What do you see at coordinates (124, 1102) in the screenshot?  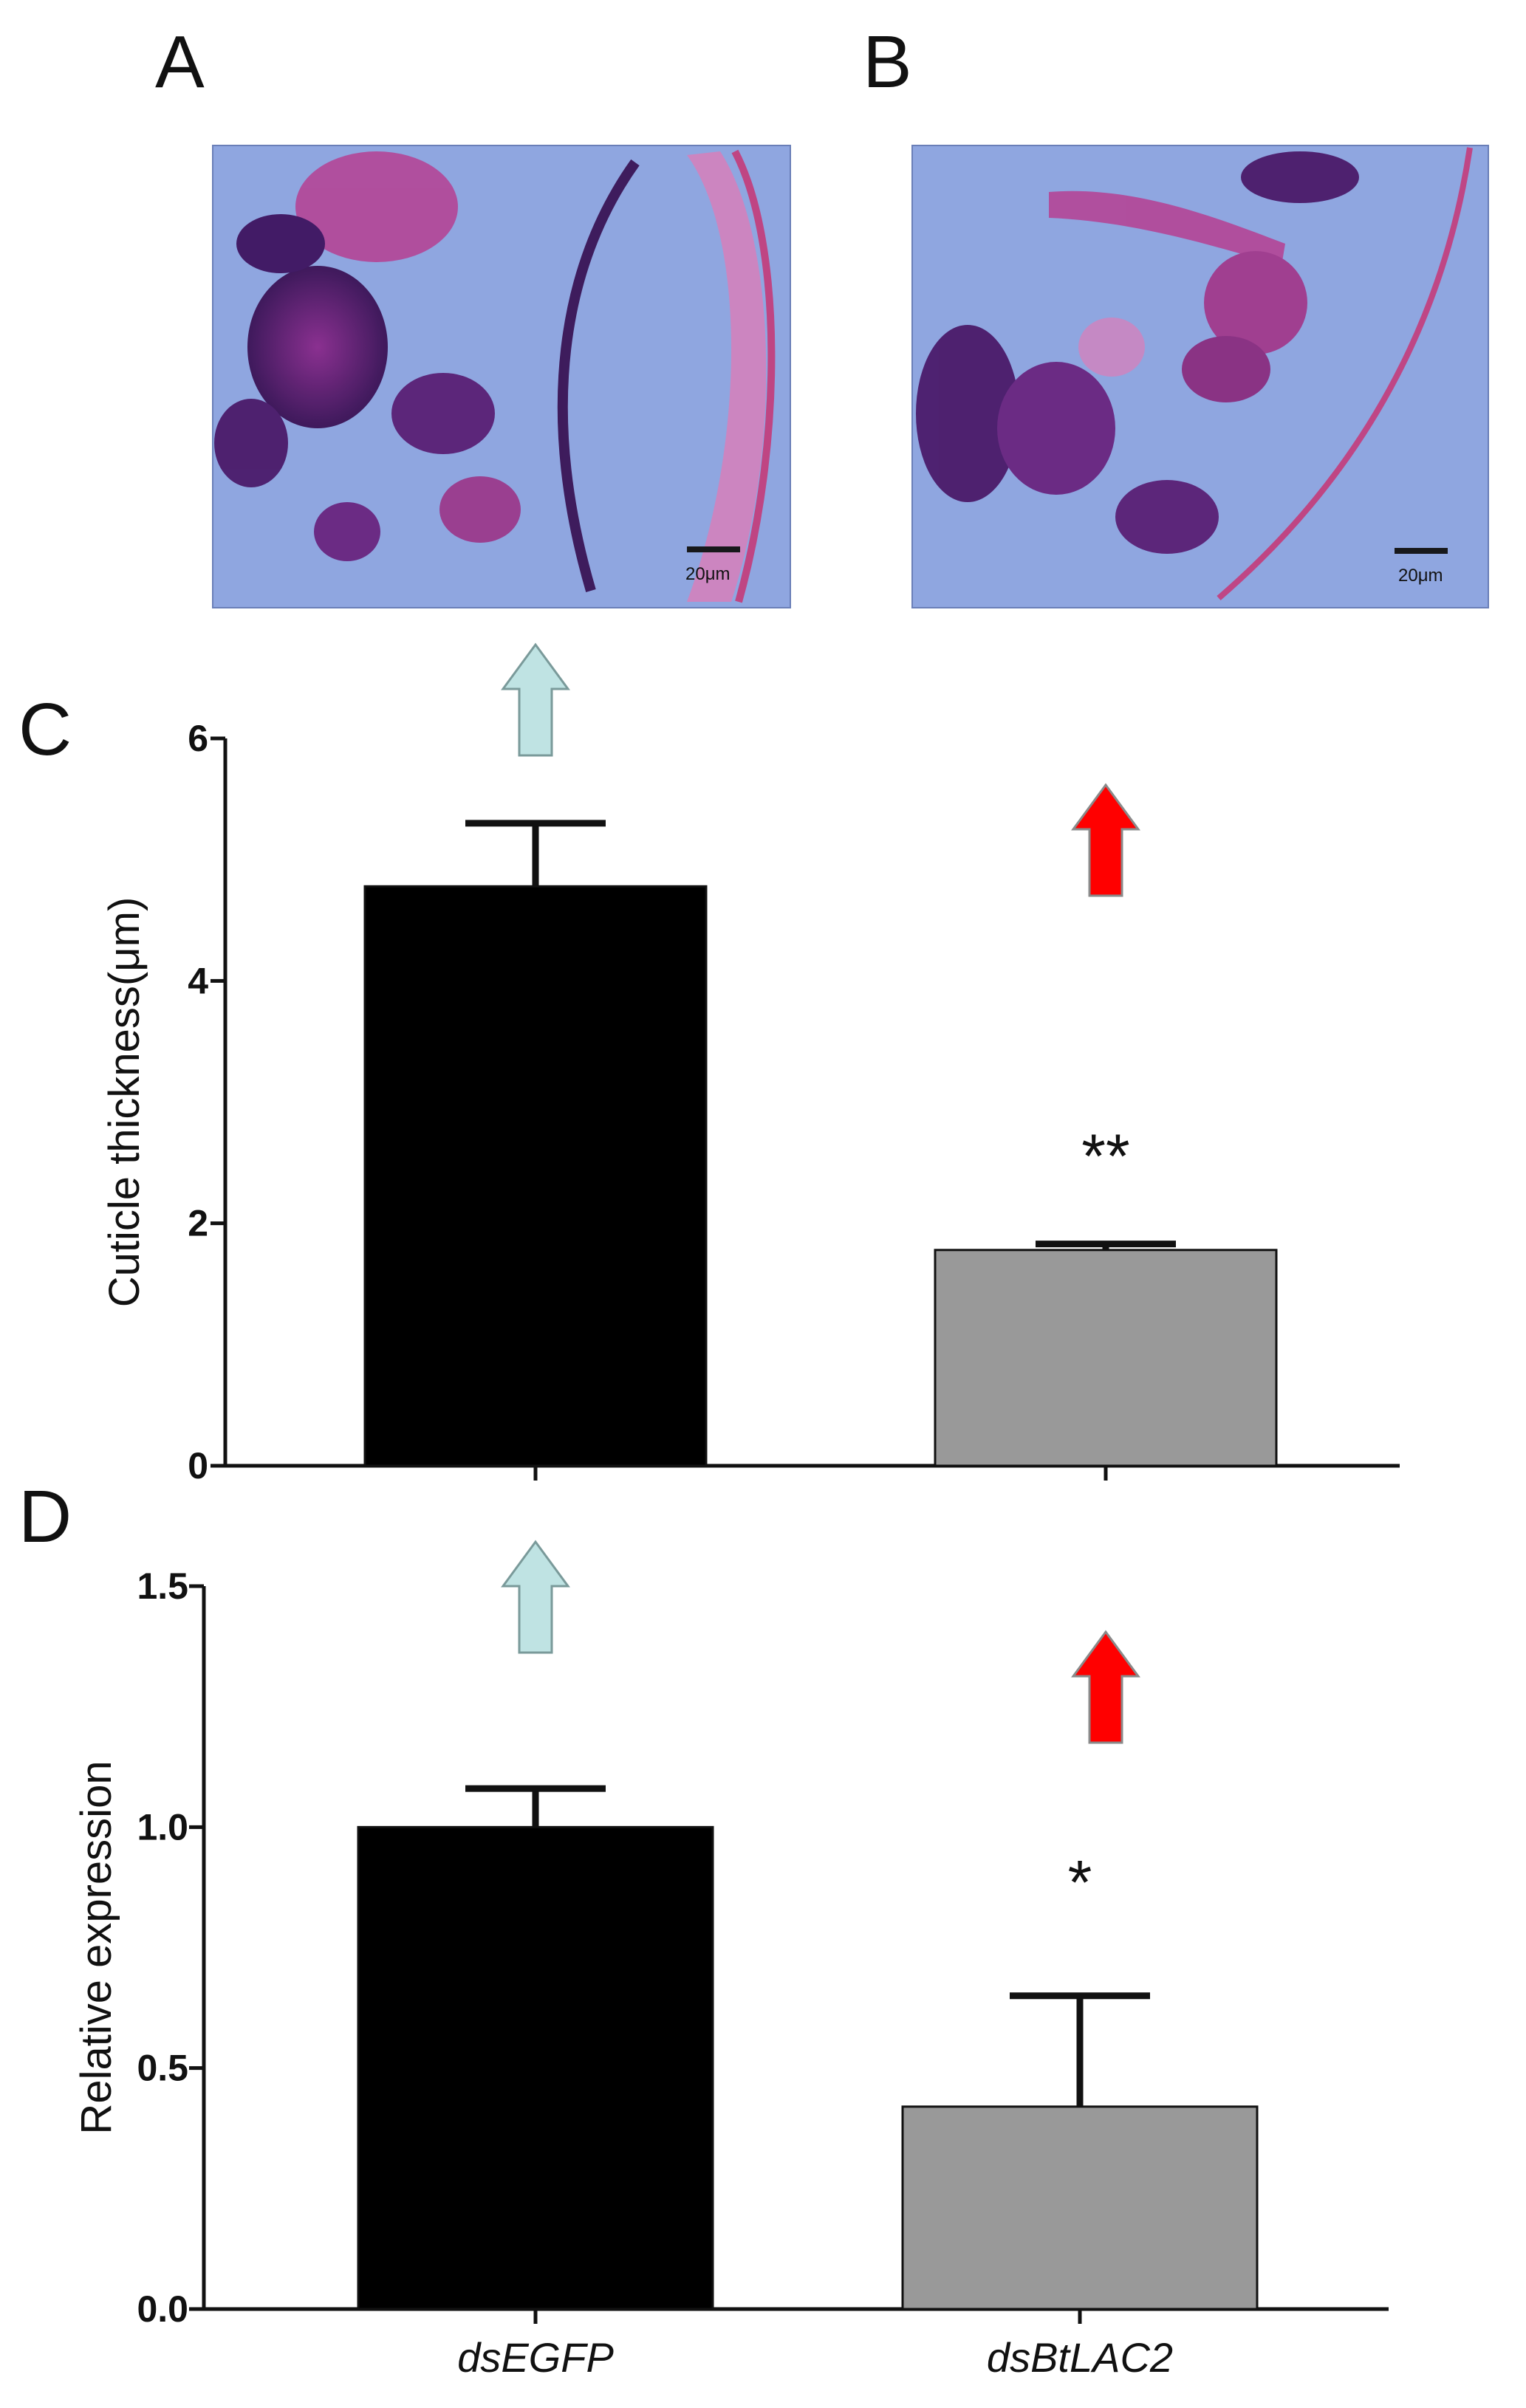 I see `y-axis-title: Cuticle thickness(μm)` at bounding box center [124, 1102].